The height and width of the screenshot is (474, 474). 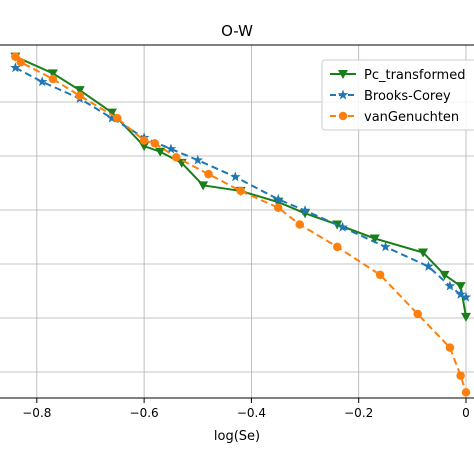 I want to click on x-tick-label: −0.4, so click(x=251, y=413).